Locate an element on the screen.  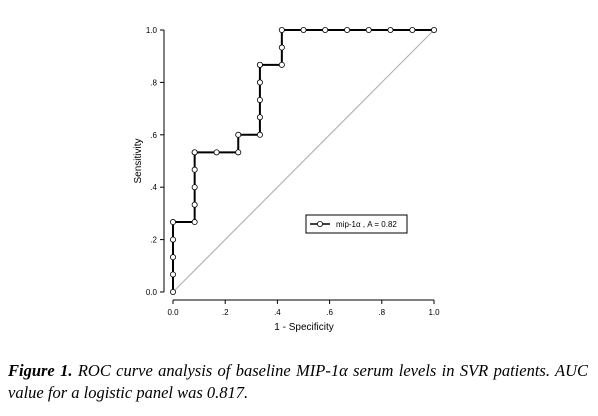
x-tick-label: .8 is located at coordinates (381, 312).